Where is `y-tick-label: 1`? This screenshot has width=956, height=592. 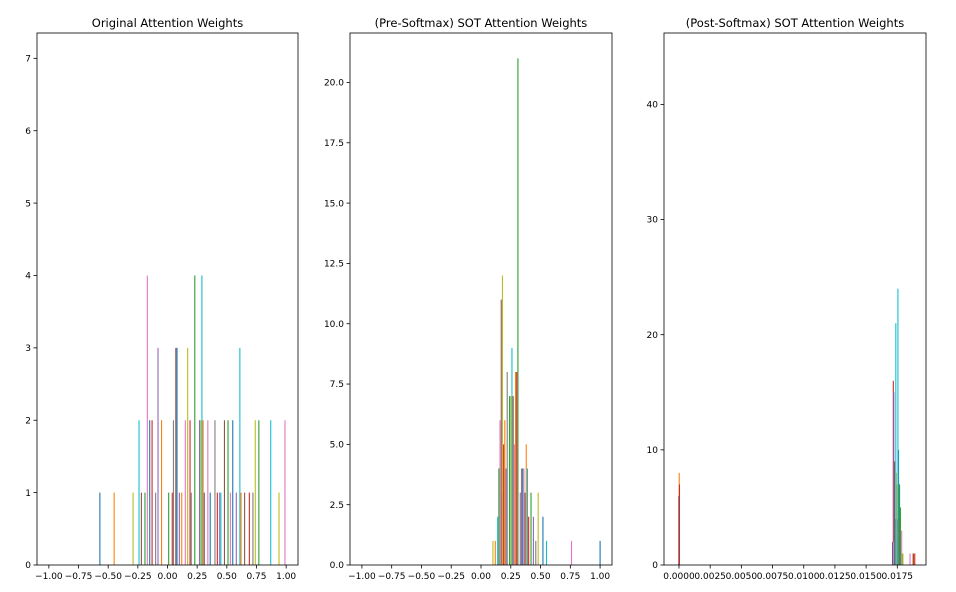 y-tick-label: 1 is located at coordinates (28, 494).